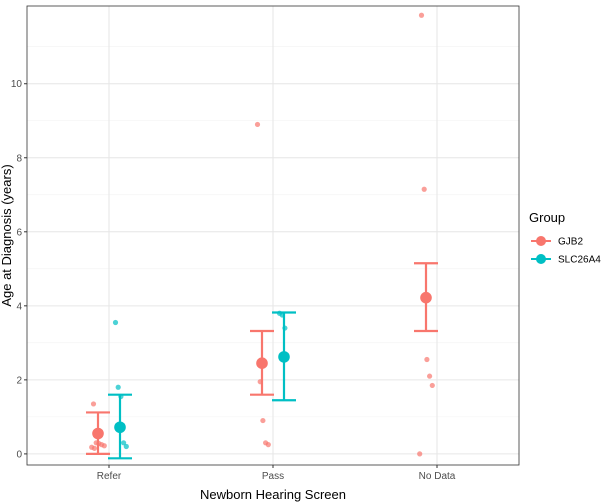 This screenshot has height=503, width=606. What do you see at coordinates (437, 476) in the screenshot?
I see `x-tick-label: No Data` at bounding box center [437, 476].